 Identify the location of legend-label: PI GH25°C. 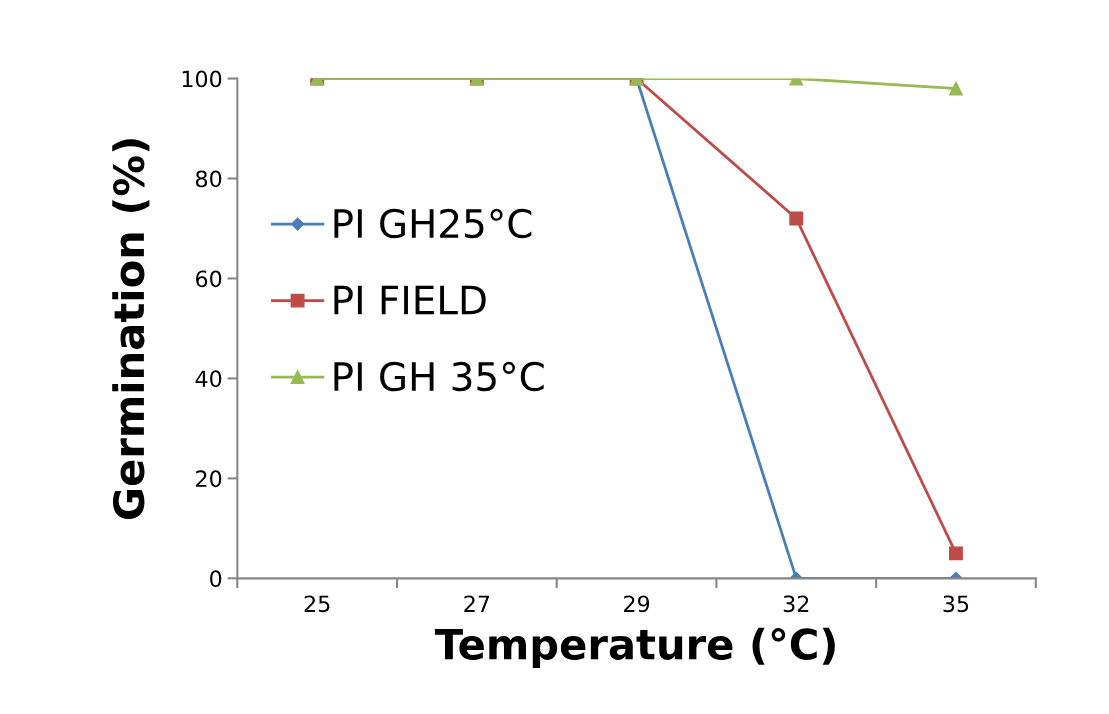
(433, 223).